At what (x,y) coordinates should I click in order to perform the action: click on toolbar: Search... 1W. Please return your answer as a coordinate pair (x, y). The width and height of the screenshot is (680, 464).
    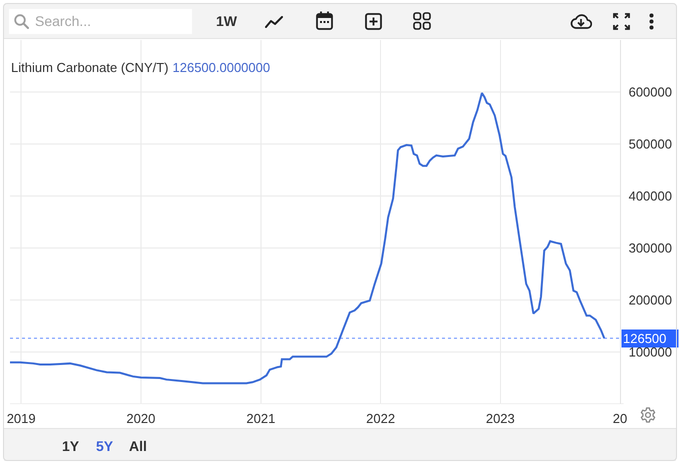
    Looking at the image, I should click on (340, 21).